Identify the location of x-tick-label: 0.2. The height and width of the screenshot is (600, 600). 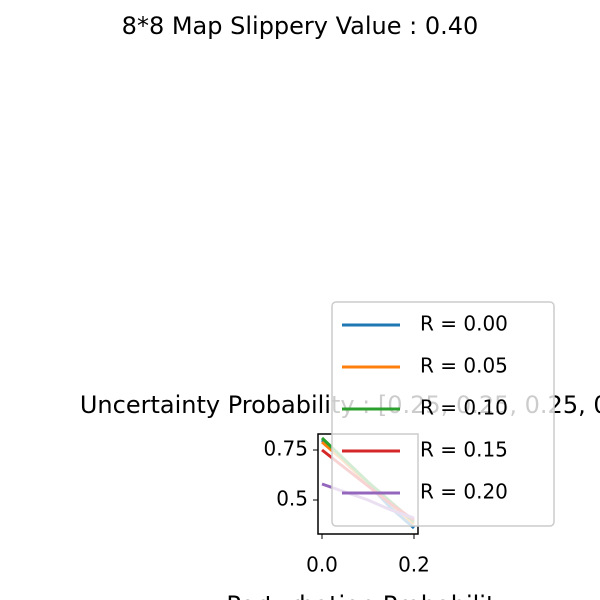
(414, 565).